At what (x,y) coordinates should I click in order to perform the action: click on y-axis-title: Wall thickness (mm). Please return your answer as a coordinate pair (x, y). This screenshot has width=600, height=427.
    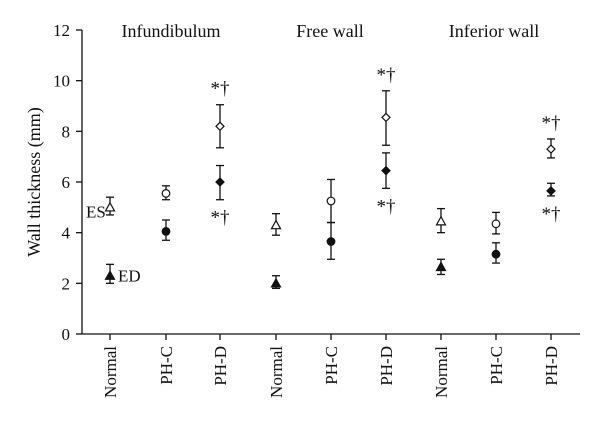
    Looking at the image, I should click on (34, 182).